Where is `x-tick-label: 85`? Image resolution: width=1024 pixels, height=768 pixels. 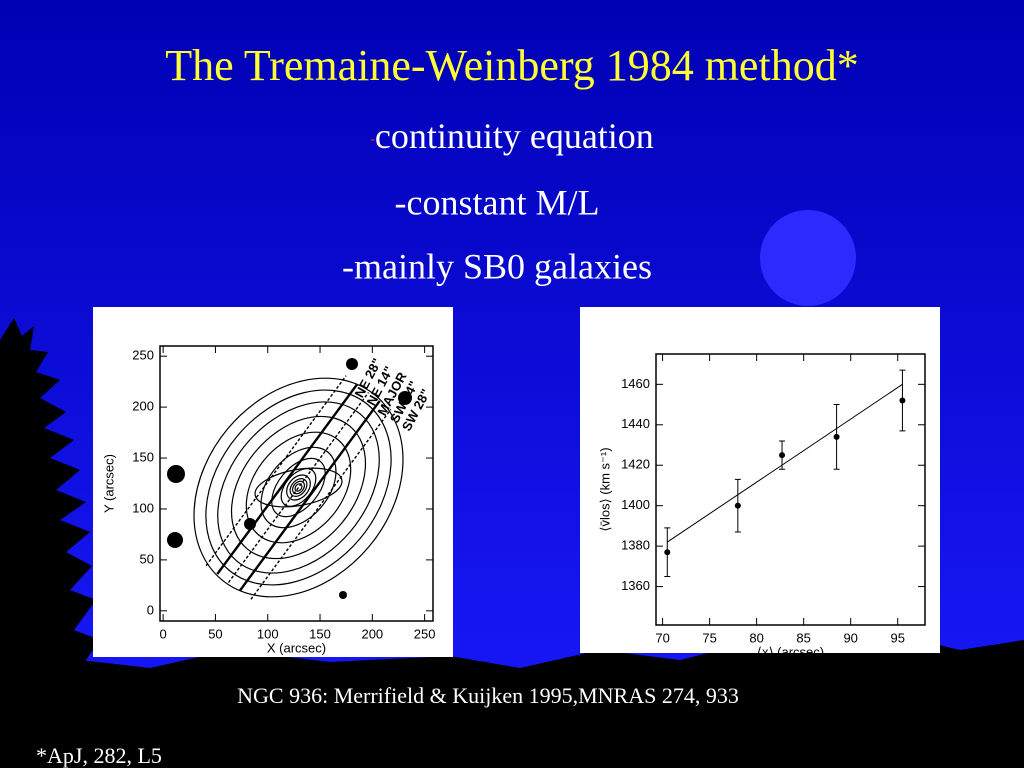 x-tick-label: 85 is located at coordinates (803, 637).